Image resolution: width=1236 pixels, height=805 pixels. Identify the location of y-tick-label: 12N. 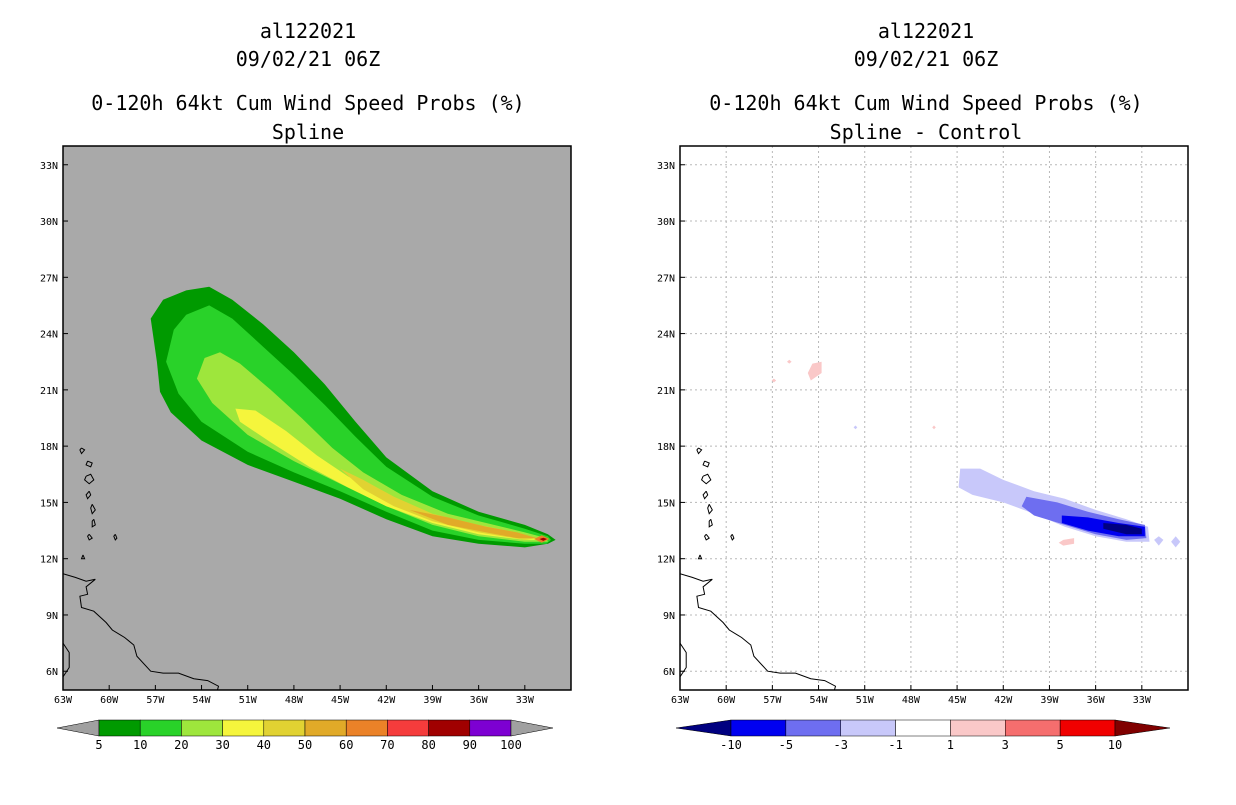
(49, 560).